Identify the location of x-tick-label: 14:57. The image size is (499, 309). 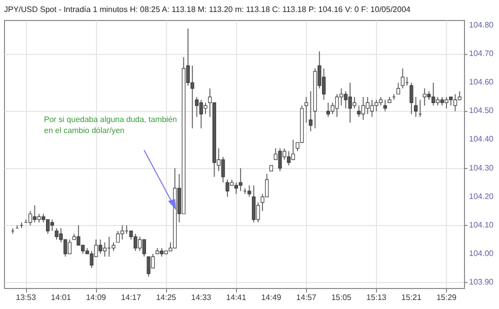
(306, 297).